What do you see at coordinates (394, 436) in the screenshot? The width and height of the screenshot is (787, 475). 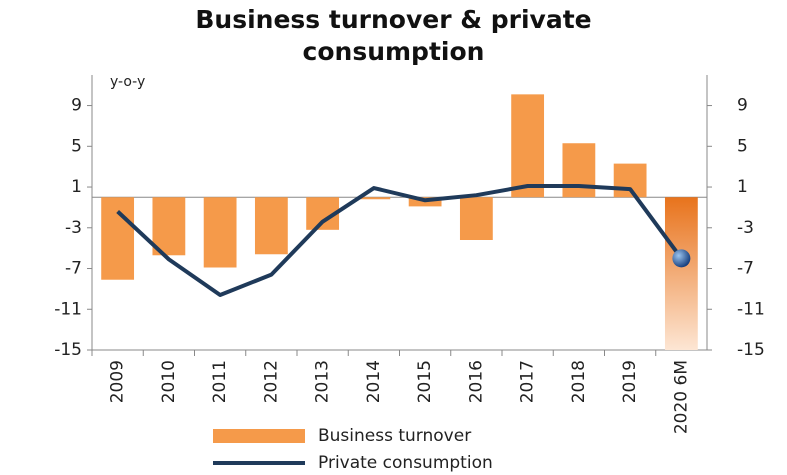 I see `legend-label: Business turnover` at bounding box center [394, 436].